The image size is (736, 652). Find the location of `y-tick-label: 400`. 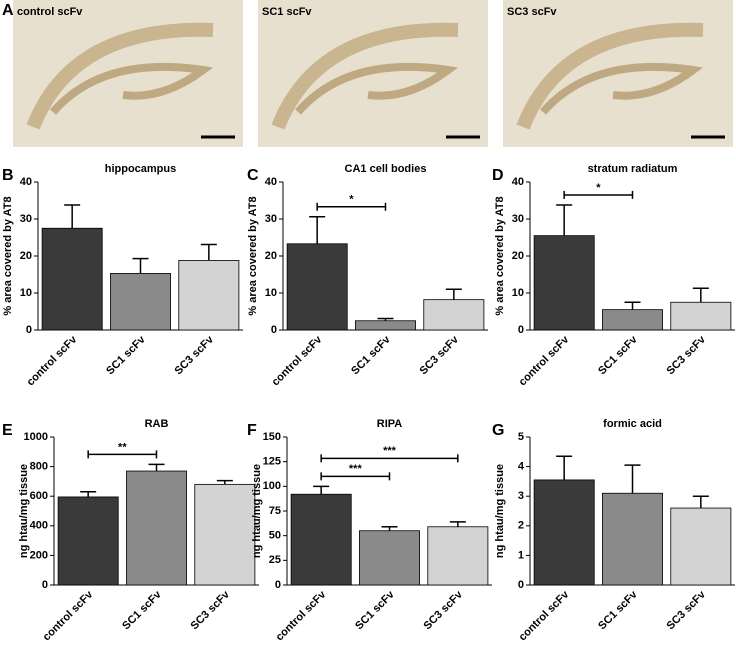

y-tick-label: 400 is located at coordinates (39, 526).